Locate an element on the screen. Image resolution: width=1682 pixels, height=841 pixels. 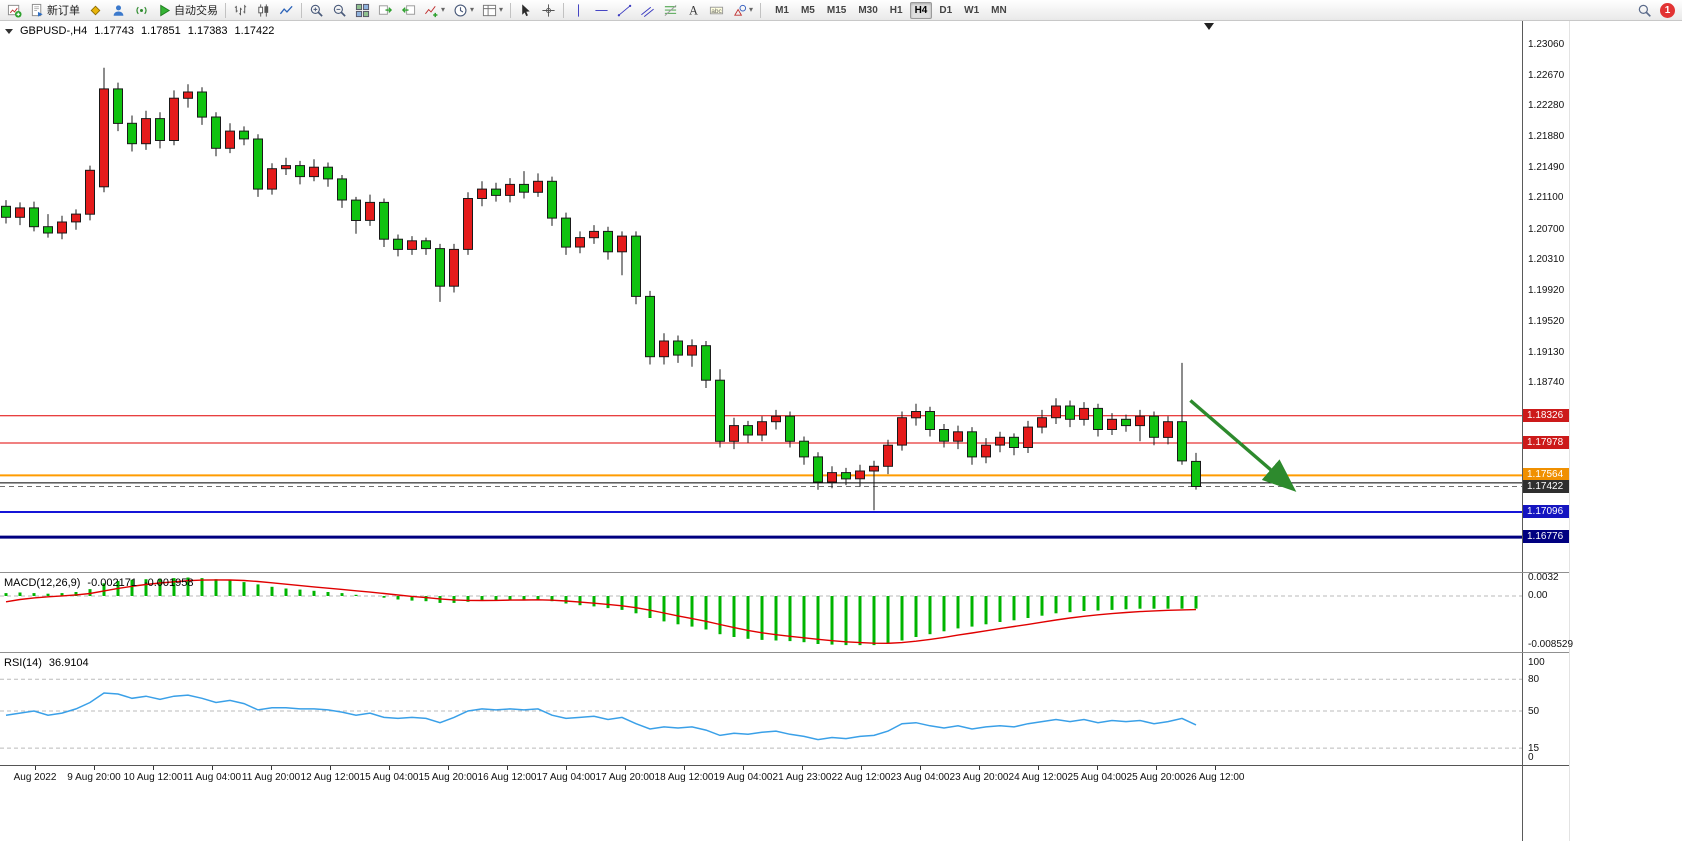
tile-windows-button is located at coordinates (362, 10).